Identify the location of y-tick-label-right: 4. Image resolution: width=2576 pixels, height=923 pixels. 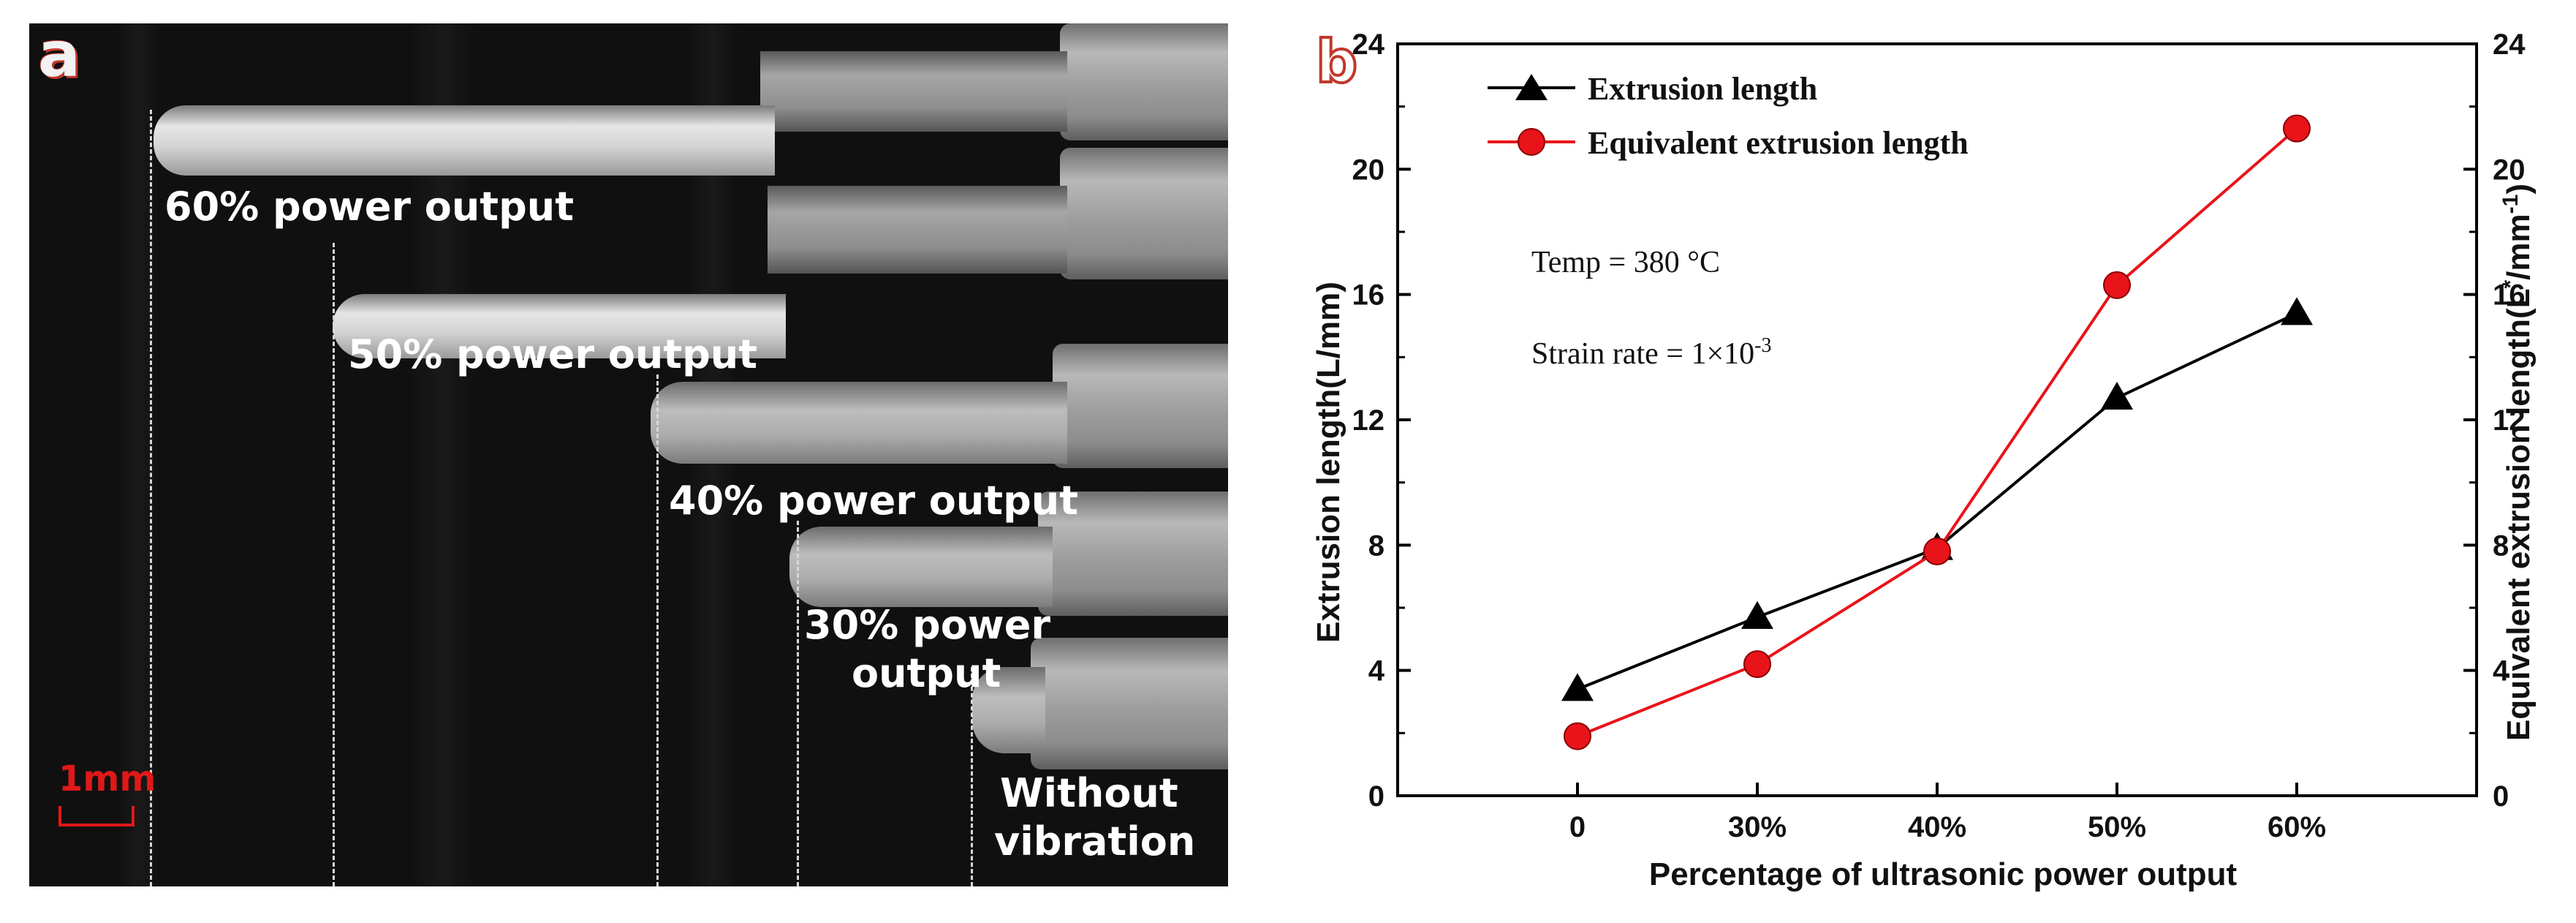
(2501, 671).